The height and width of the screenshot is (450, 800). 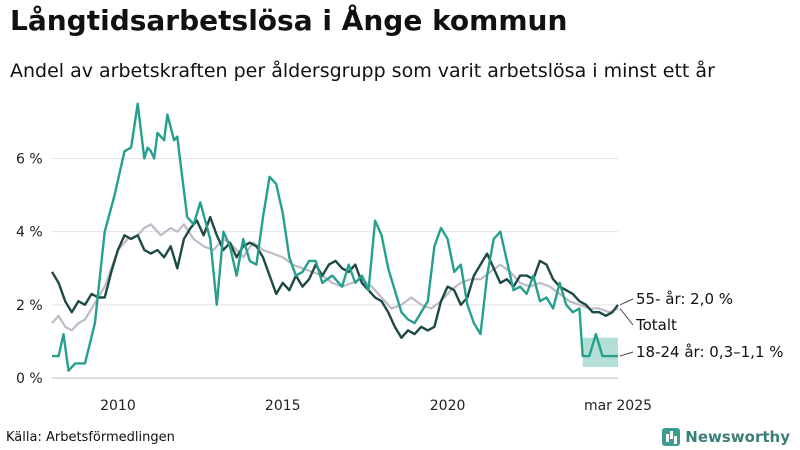 I want to click on x-tick-label: 2010, so click(x=118, y=406).